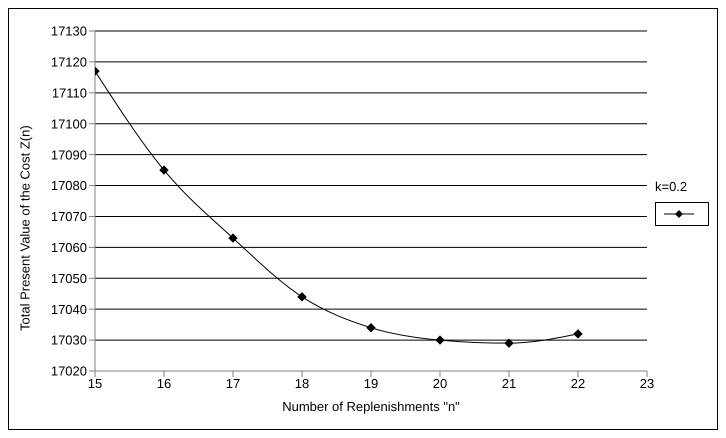 This screenshot has width=726, height=438. I want to click on y-tick-label: 17130, so click(68, 31).